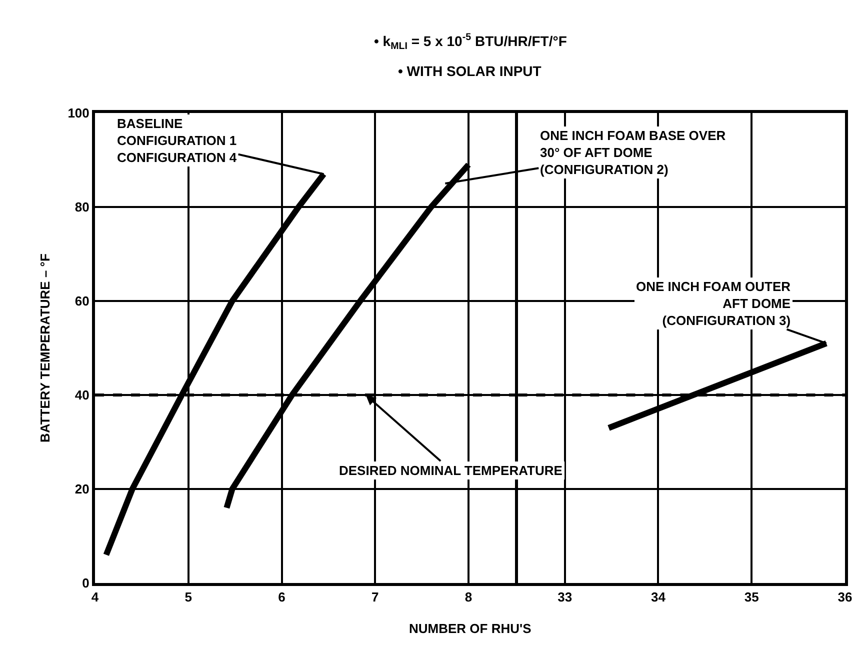 The width and height of the screenshot is (860, 664). I want to click on x-tick-label: 7, so click(375, 597).